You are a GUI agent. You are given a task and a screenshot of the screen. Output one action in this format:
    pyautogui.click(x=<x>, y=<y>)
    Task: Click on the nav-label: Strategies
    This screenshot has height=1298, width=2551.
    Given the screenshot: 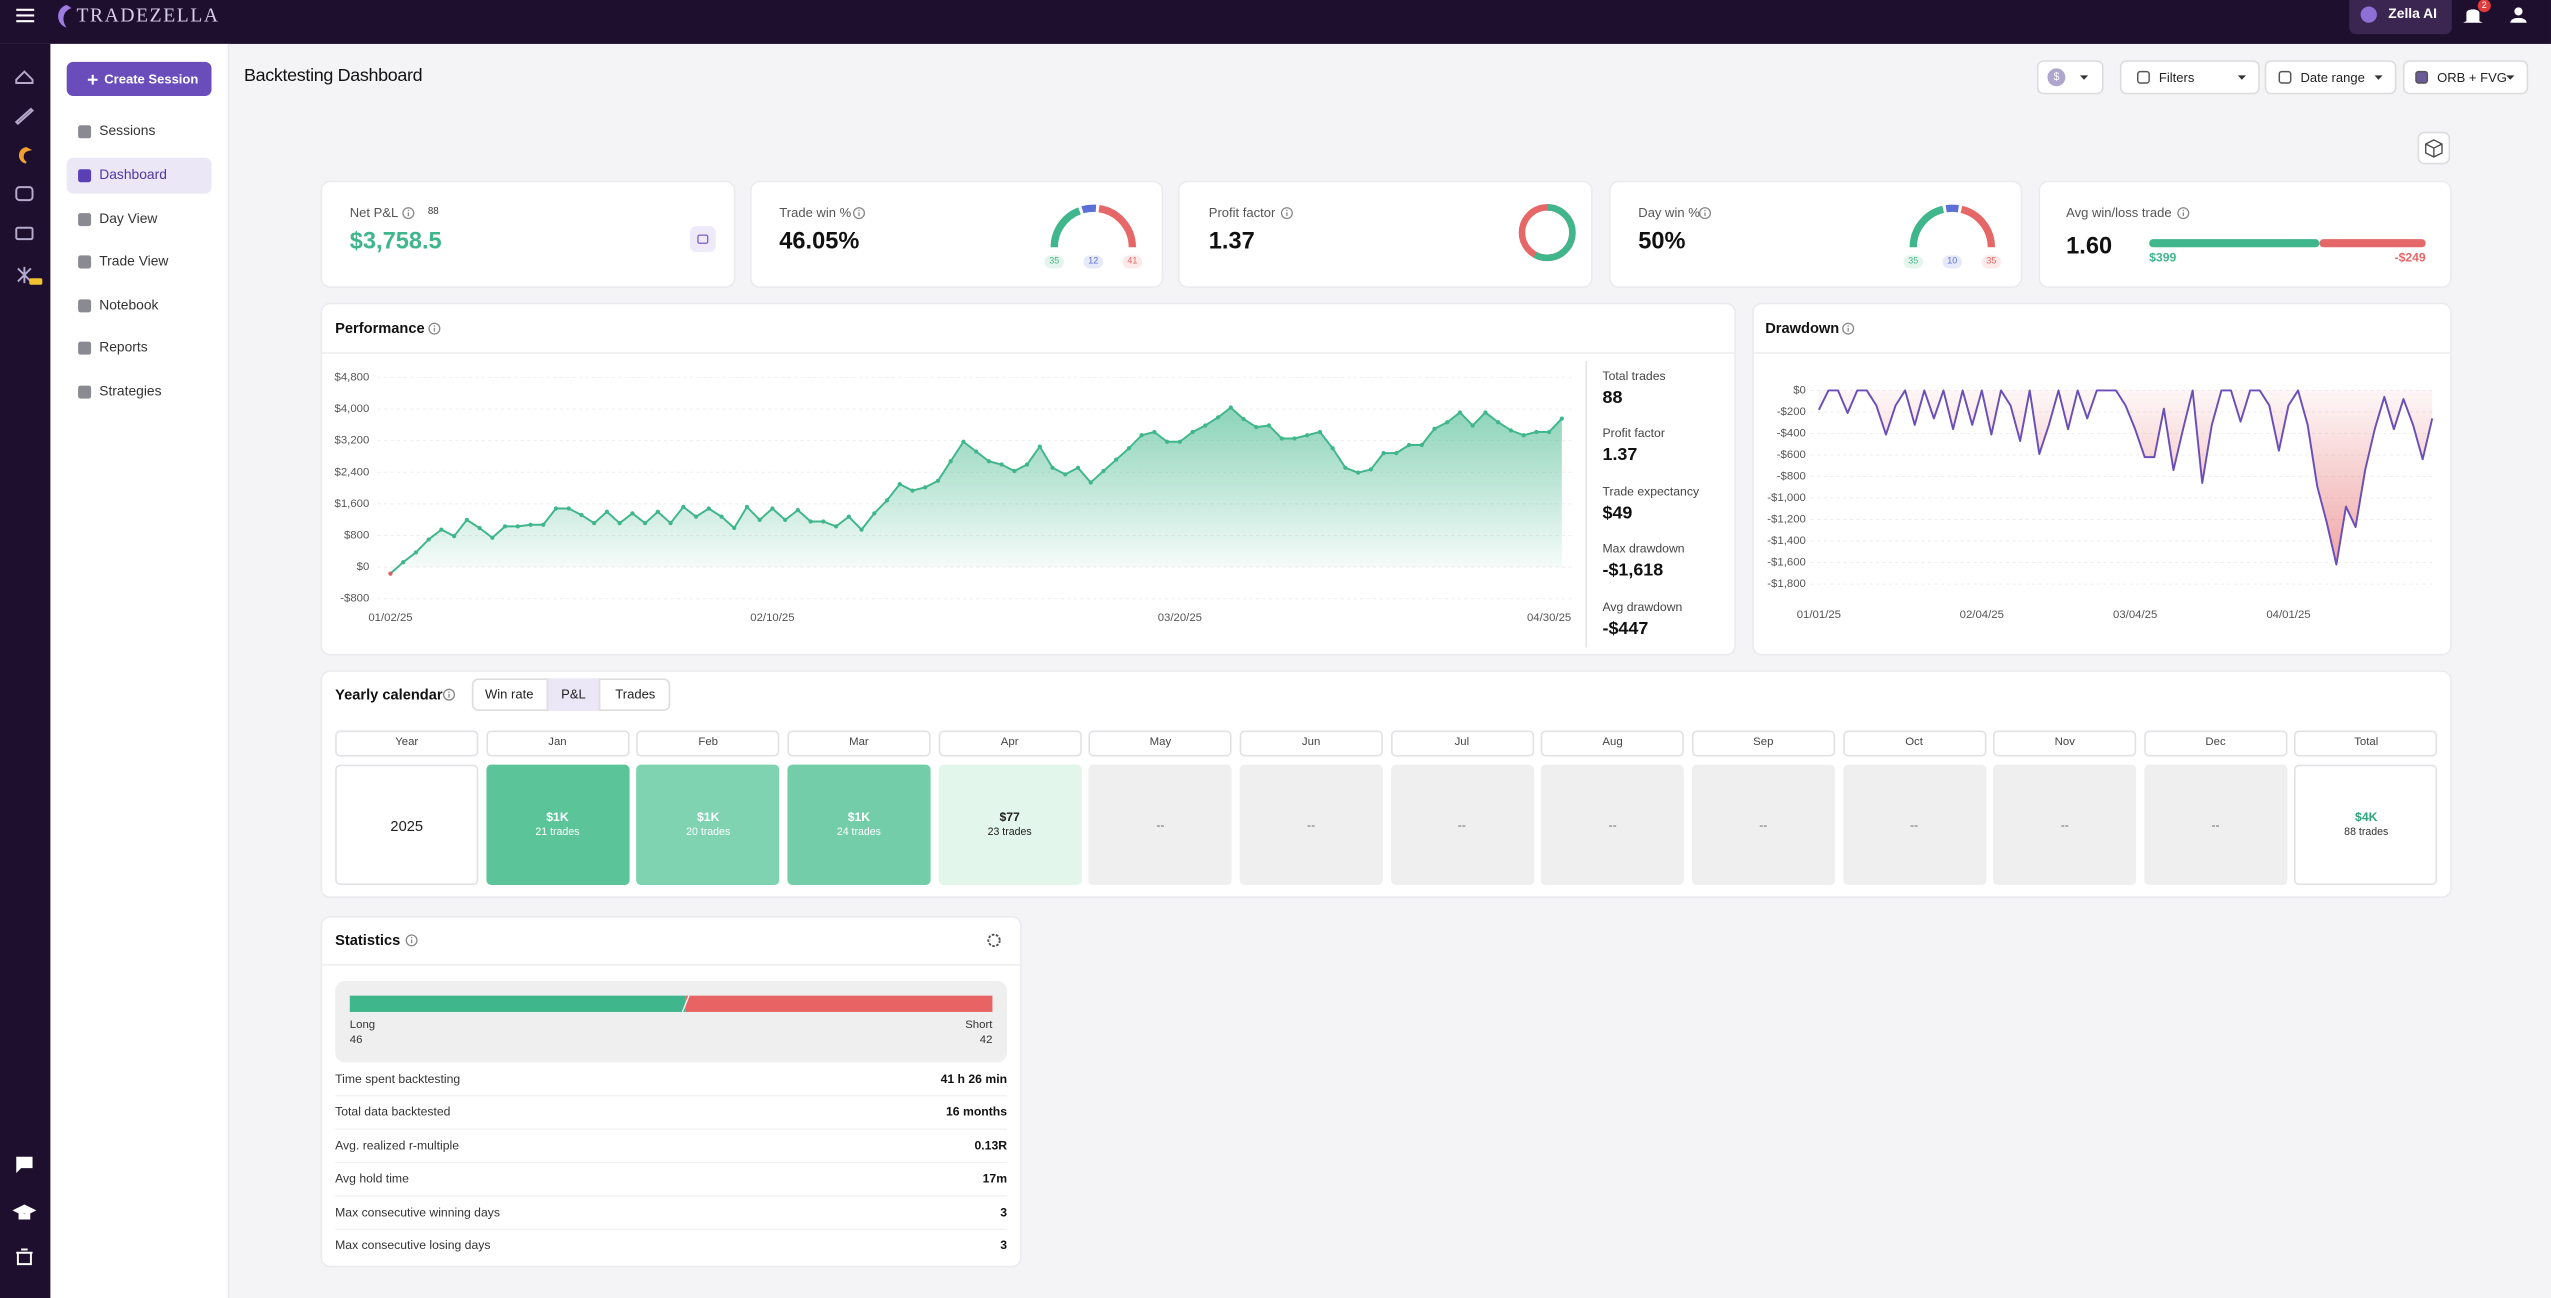 What is the action you would take?
    pyautogui.click(x=130, y=390)
    